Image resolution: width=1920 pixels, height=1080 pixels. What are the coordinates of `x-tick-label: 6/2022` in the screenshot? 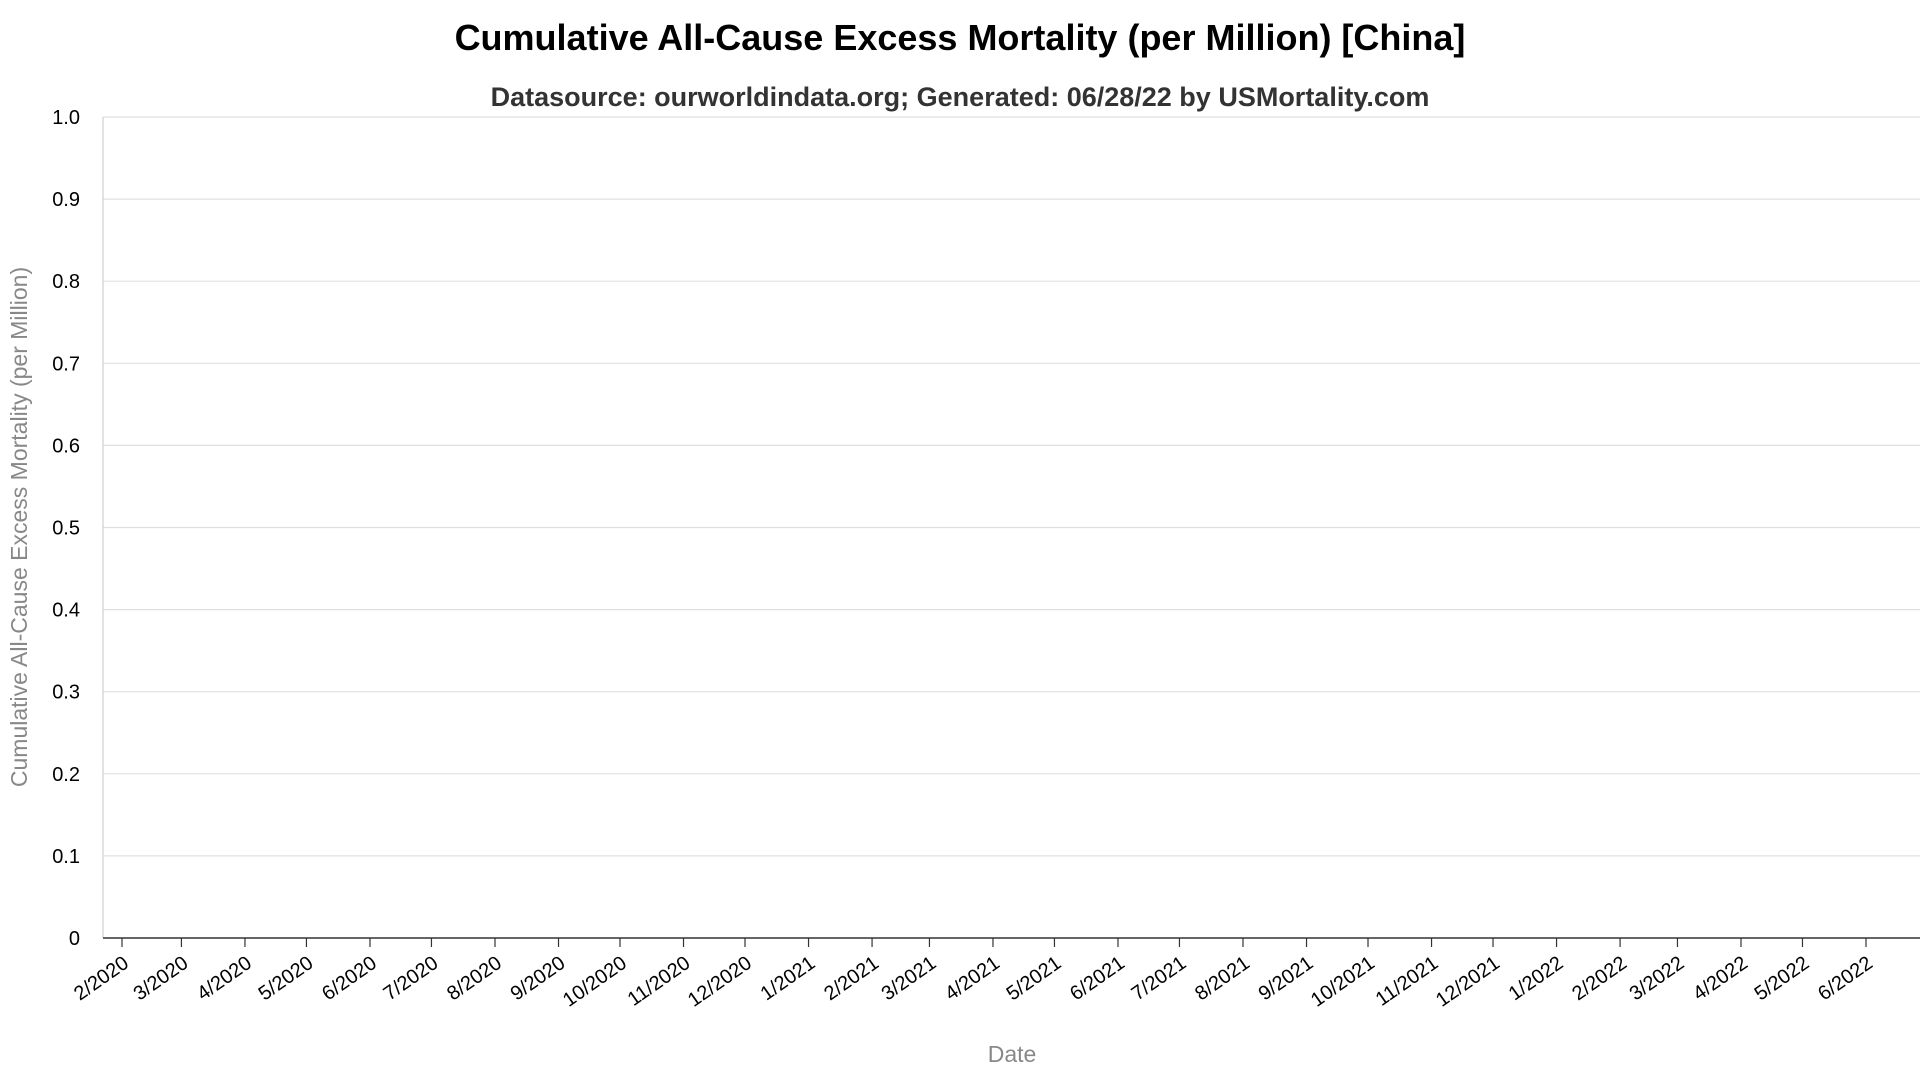 It's located at (1845, 978).